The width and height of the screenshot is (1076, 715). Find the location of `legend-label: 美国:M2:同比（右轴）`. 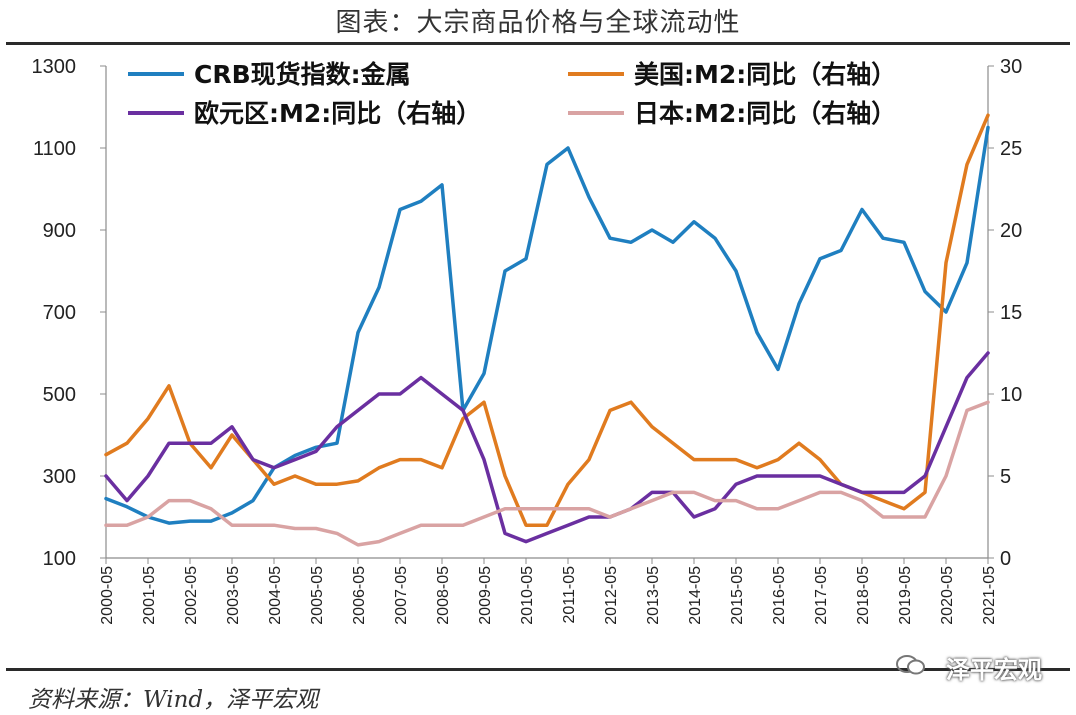

legend-label: 美国:M2:同比（右轴） is located at coordinates (765, 74).